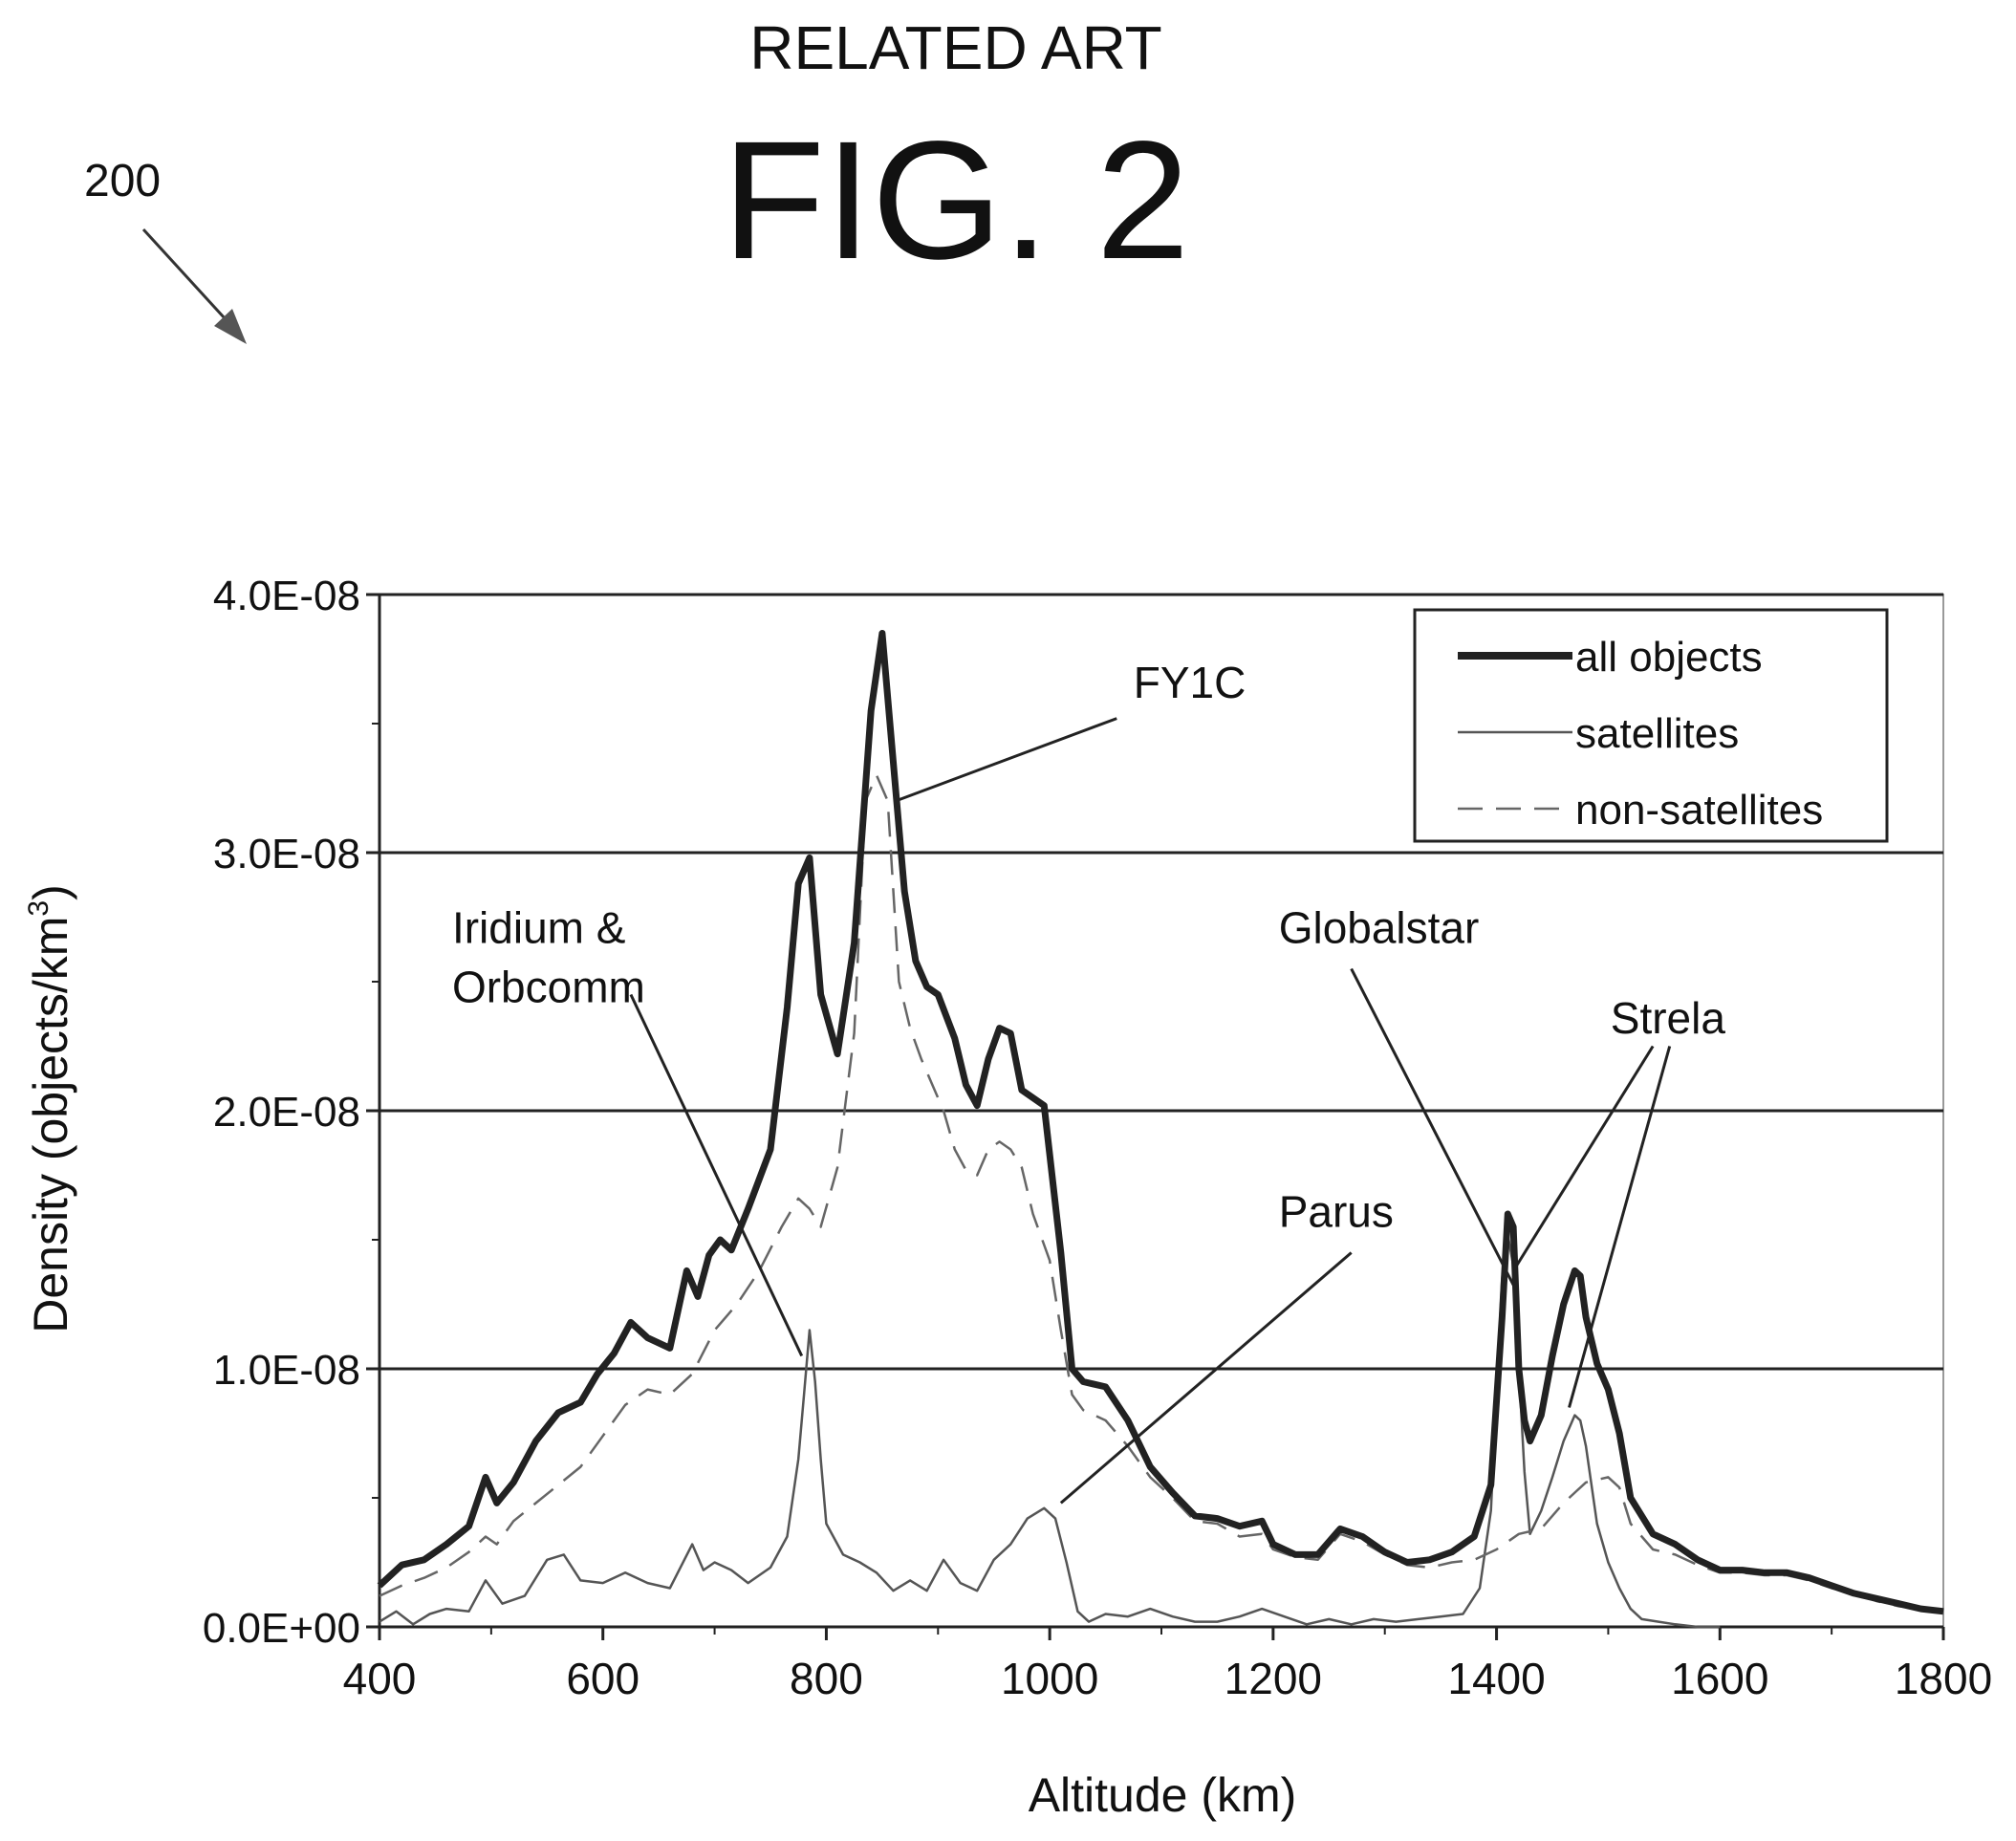  What do you see at coordinates (1668, 1018) in the screenshot?
I see `annotation-label: Strela` at bounding box center [1668, 1018].